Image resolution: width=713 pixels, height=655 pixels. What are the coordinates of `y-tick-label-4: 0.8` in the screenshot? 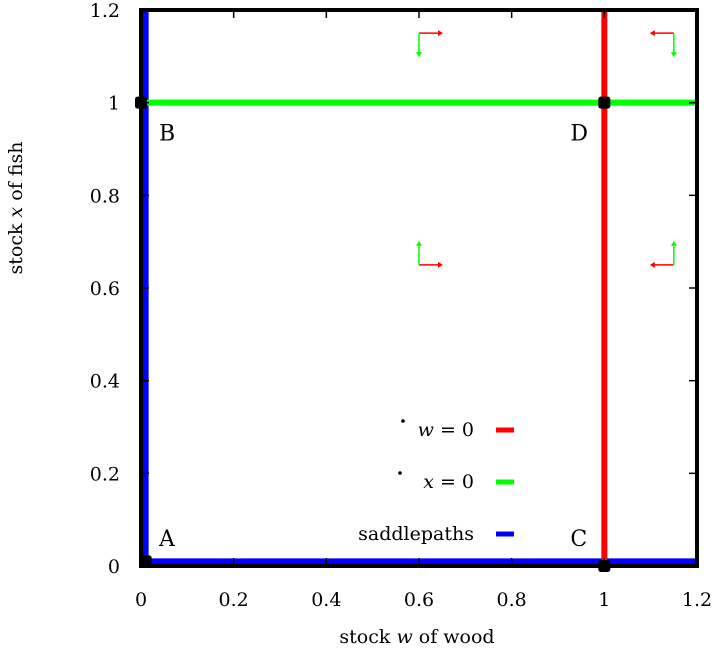 It's located at (105, 196).